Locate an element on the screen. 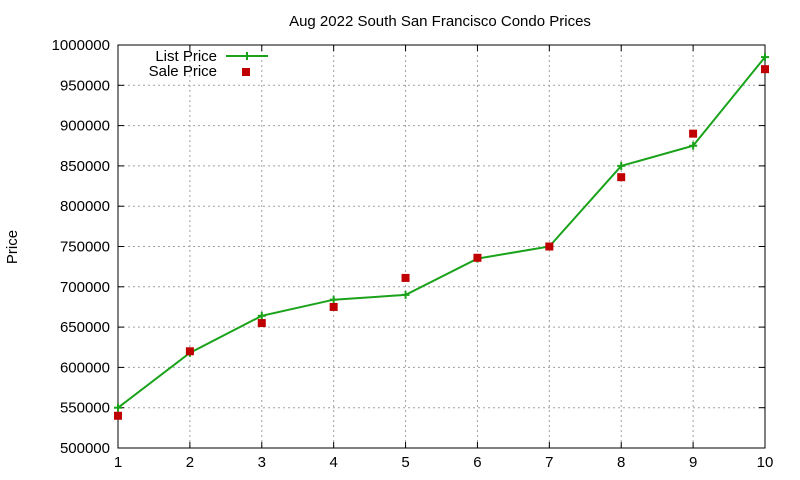 Image resolution: width=800 pixels, height=480 pixels. y-tick-label: 800000 is located at coordinates (85, 206).